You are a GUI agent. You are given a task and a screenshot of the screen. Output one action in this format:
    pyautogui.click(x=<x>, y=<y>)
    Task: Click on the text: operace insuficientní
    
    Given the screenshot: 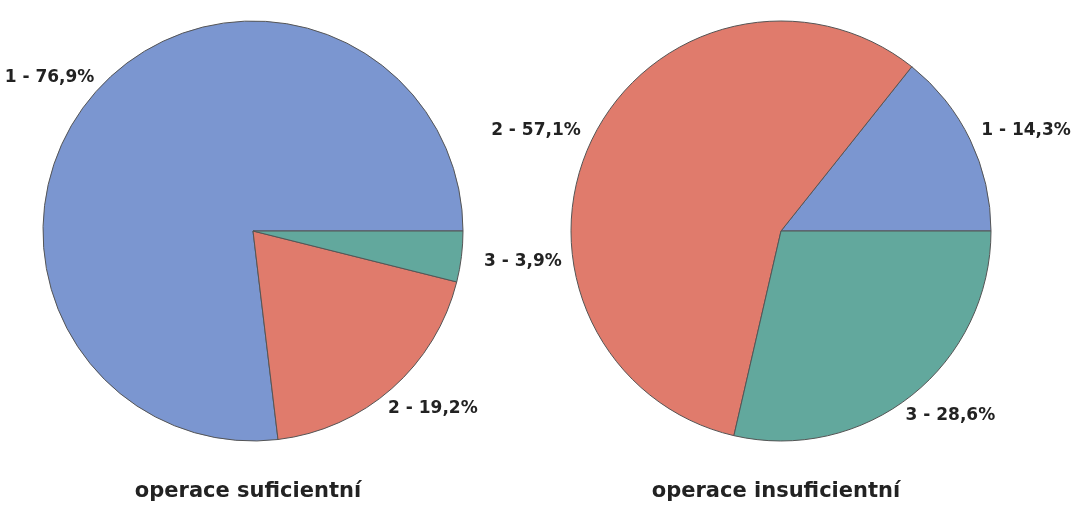 What is the action you would take?
    pyautogui.click(x=776, y=490)
    